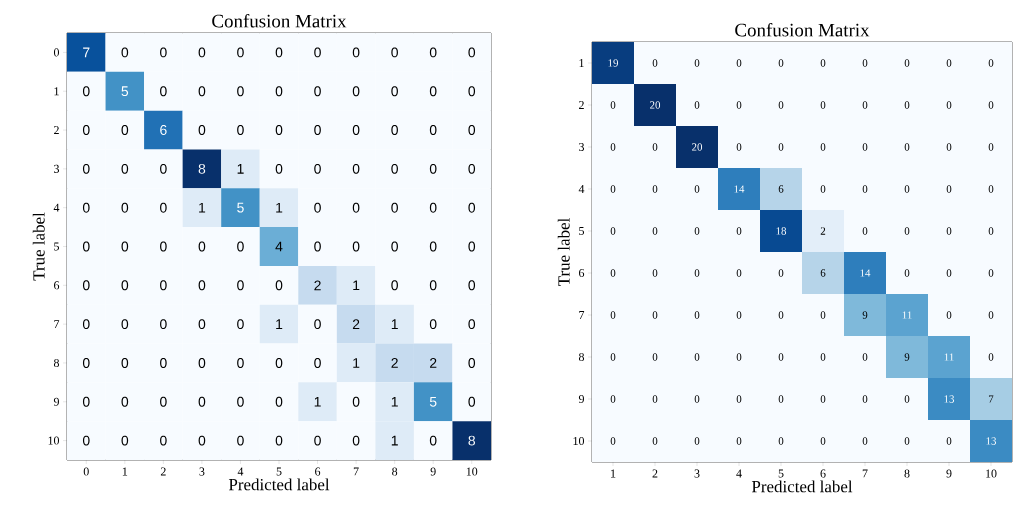 The image size is (1022, 508). Describe the element at coordinates (907, 473) in the screenshot. I see `x-tick-label: 8` at that location.